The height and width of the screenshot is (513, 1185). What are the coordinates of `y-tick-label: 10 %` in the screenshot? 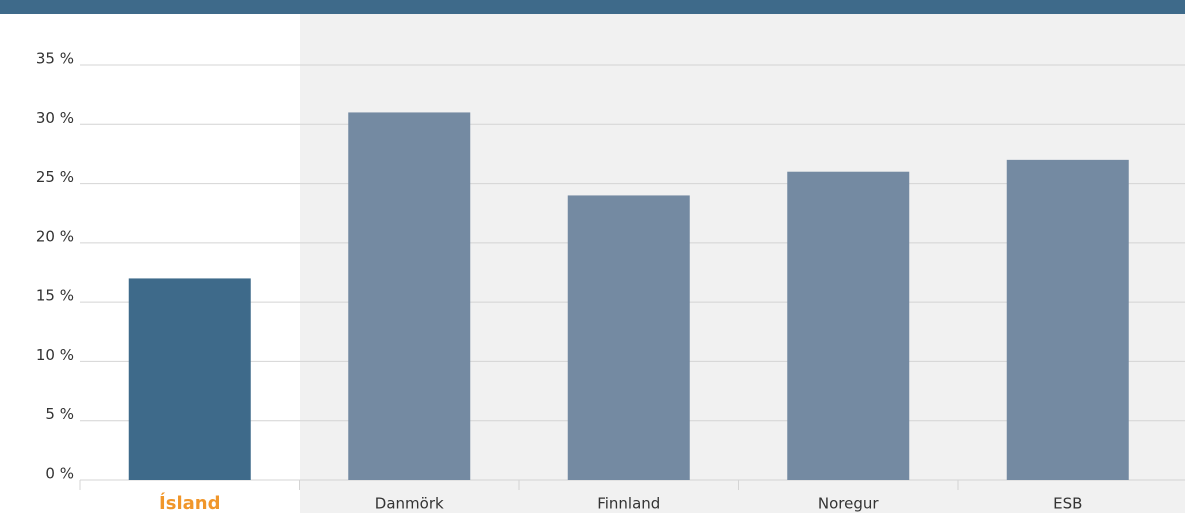 It's located at (55, 355).